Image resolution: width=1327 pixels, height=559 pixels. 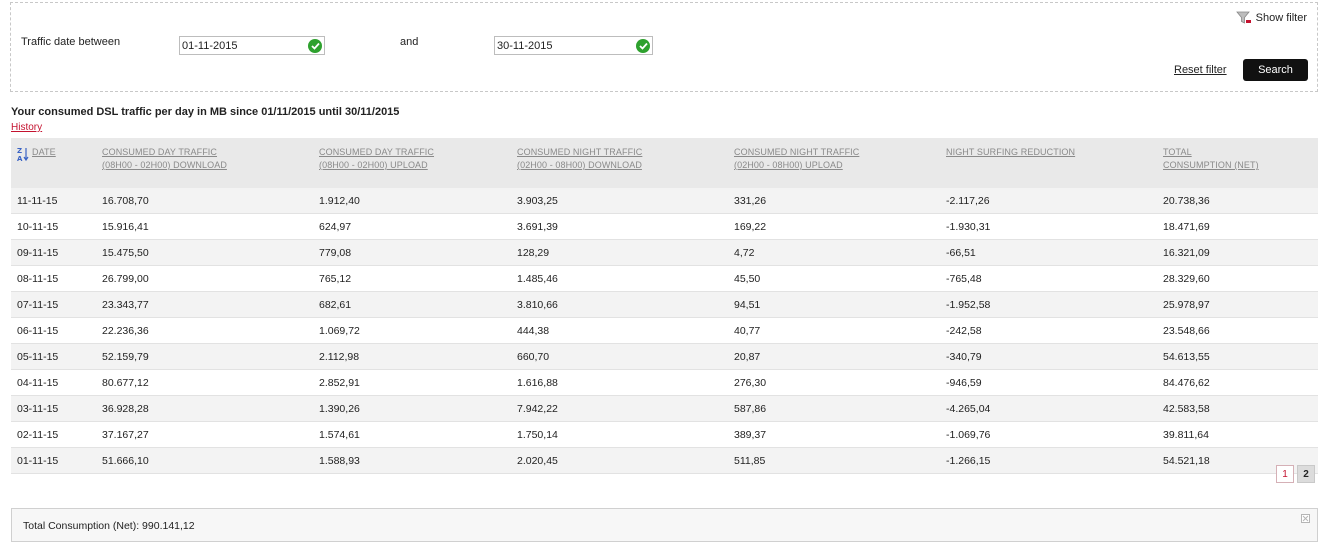 What do you see at coordinates (525, 45) in the screenshot?
I see `date-to-value: 30-11-2015` at bounding box center [525, 45].